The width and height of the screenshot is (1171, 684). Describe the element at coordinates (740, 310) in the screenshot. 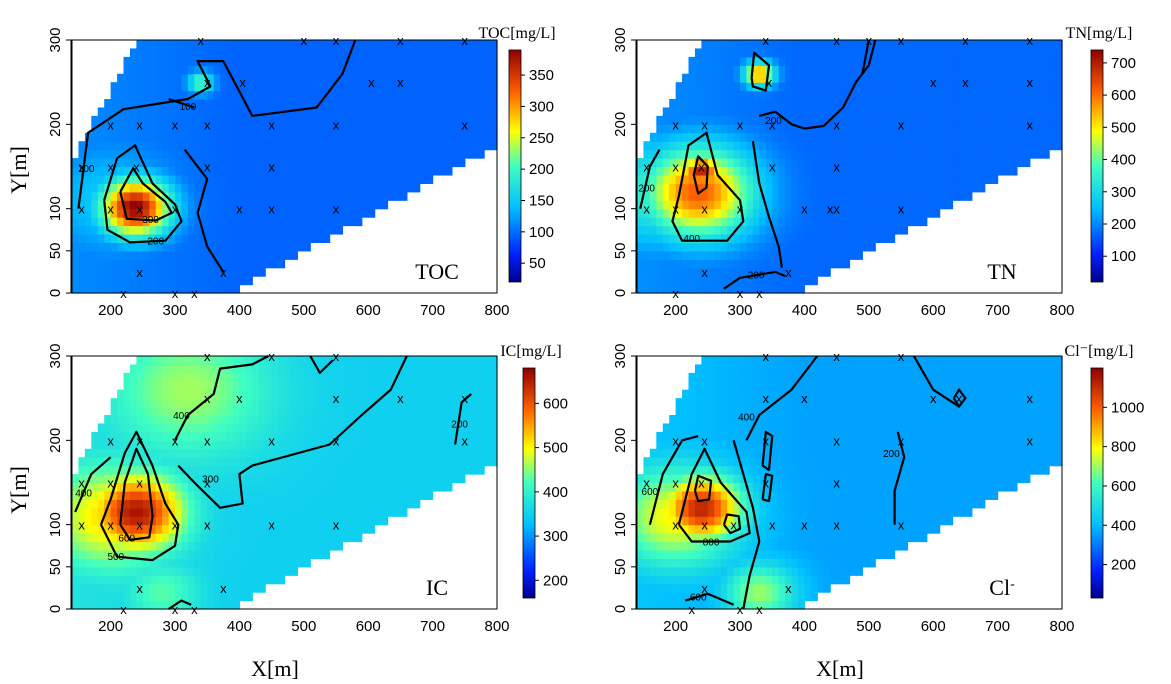

I see `x-tick-label: 300` at that location.